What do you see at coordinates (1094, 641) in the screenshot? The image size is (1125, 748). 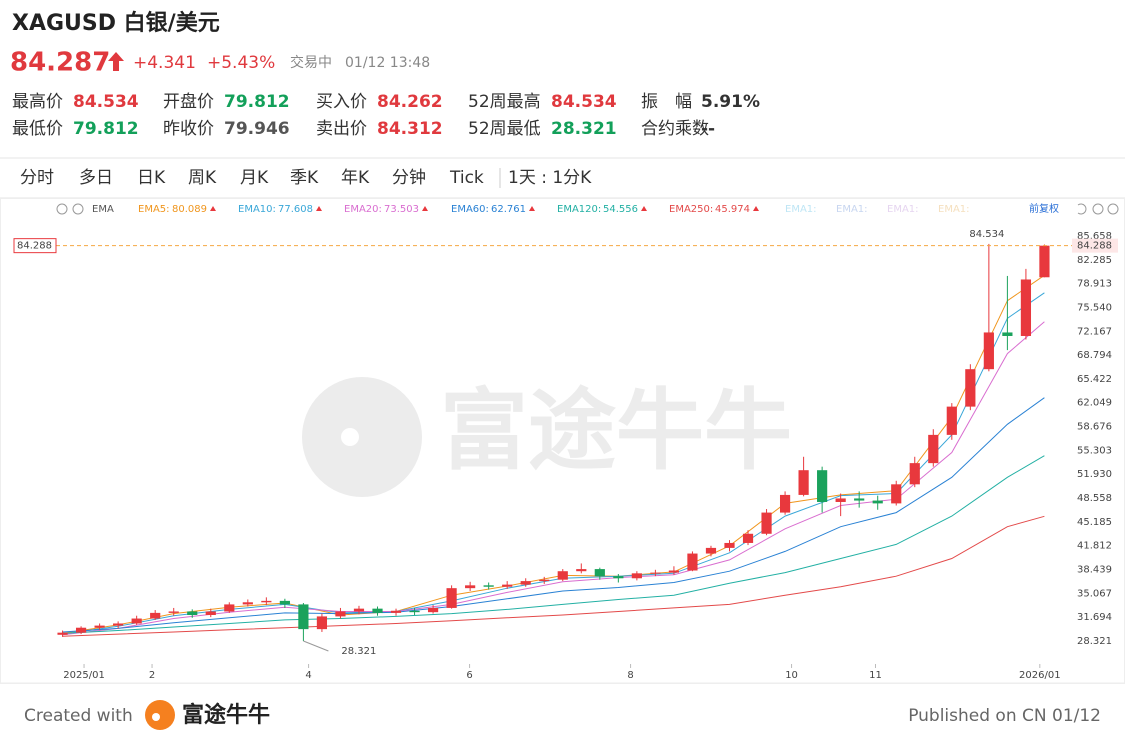 I see `y-tick-label: 28.321` at bounding box center [1094, 641].